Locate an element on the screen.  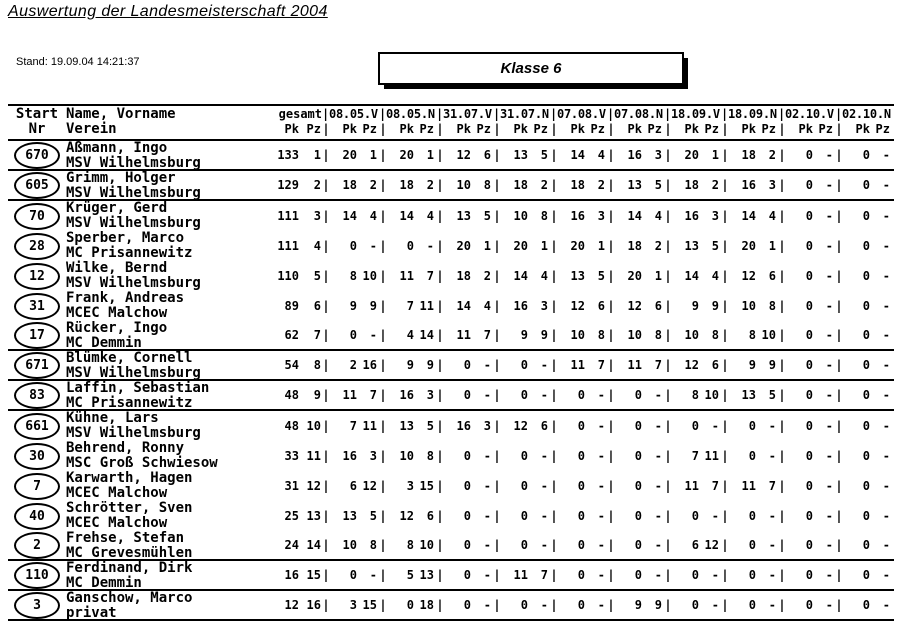
pz-value: 11 is located at coordinates (369, 426).